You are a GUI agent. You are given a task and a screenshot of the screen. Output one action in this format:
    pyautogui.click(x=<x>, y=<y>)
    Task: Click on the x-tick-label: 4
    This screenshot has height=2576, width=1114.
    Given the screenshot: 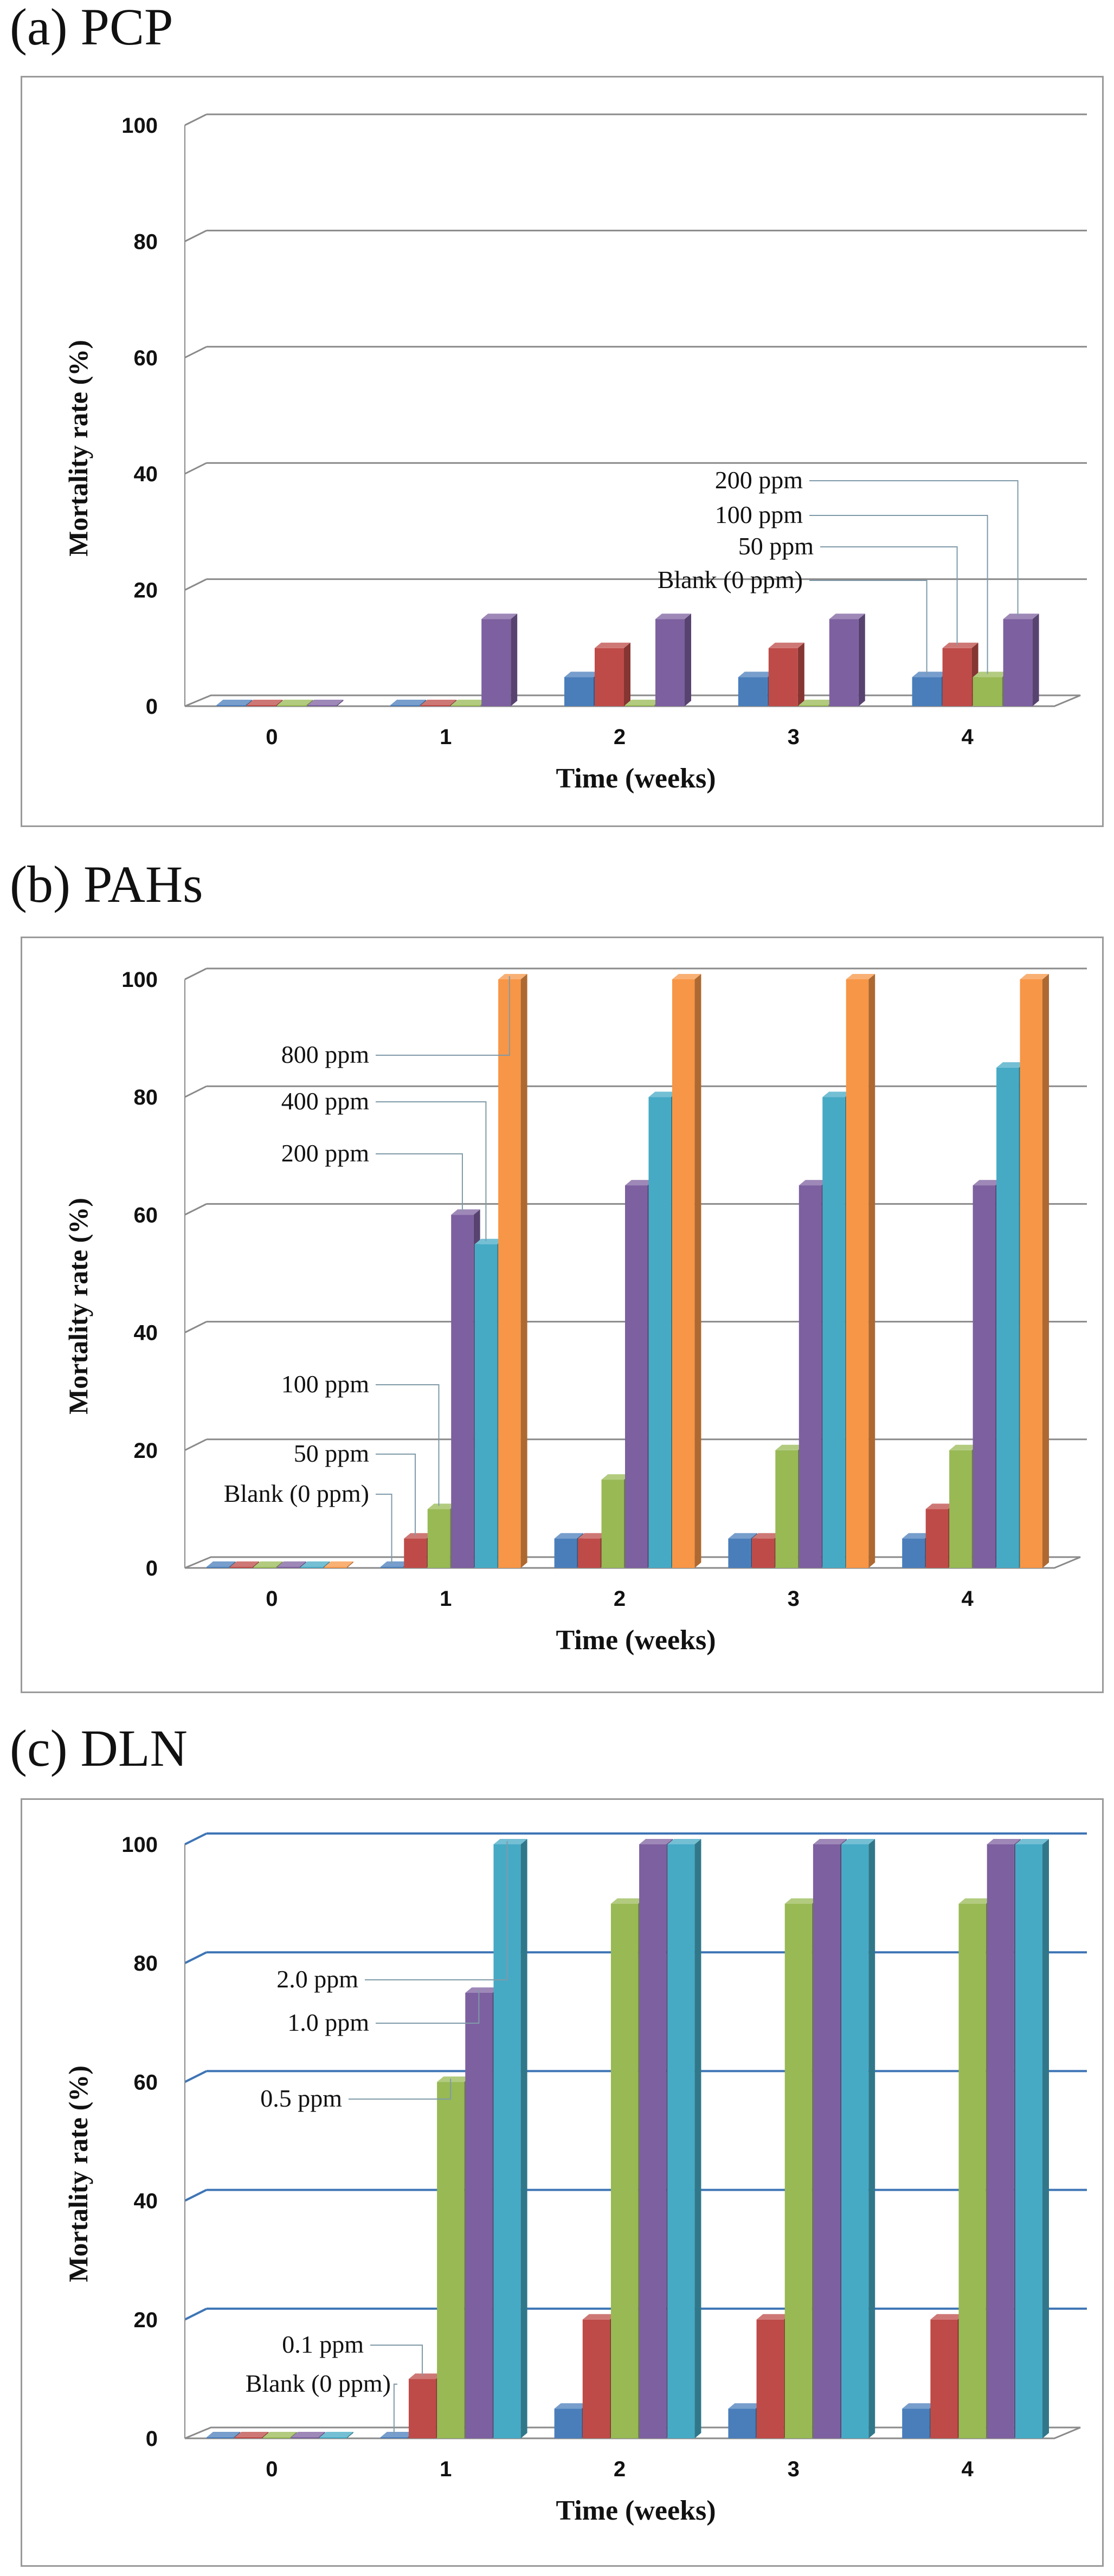 What is the action you would take?
    pyautogui.click(x=967, y=1599)
    